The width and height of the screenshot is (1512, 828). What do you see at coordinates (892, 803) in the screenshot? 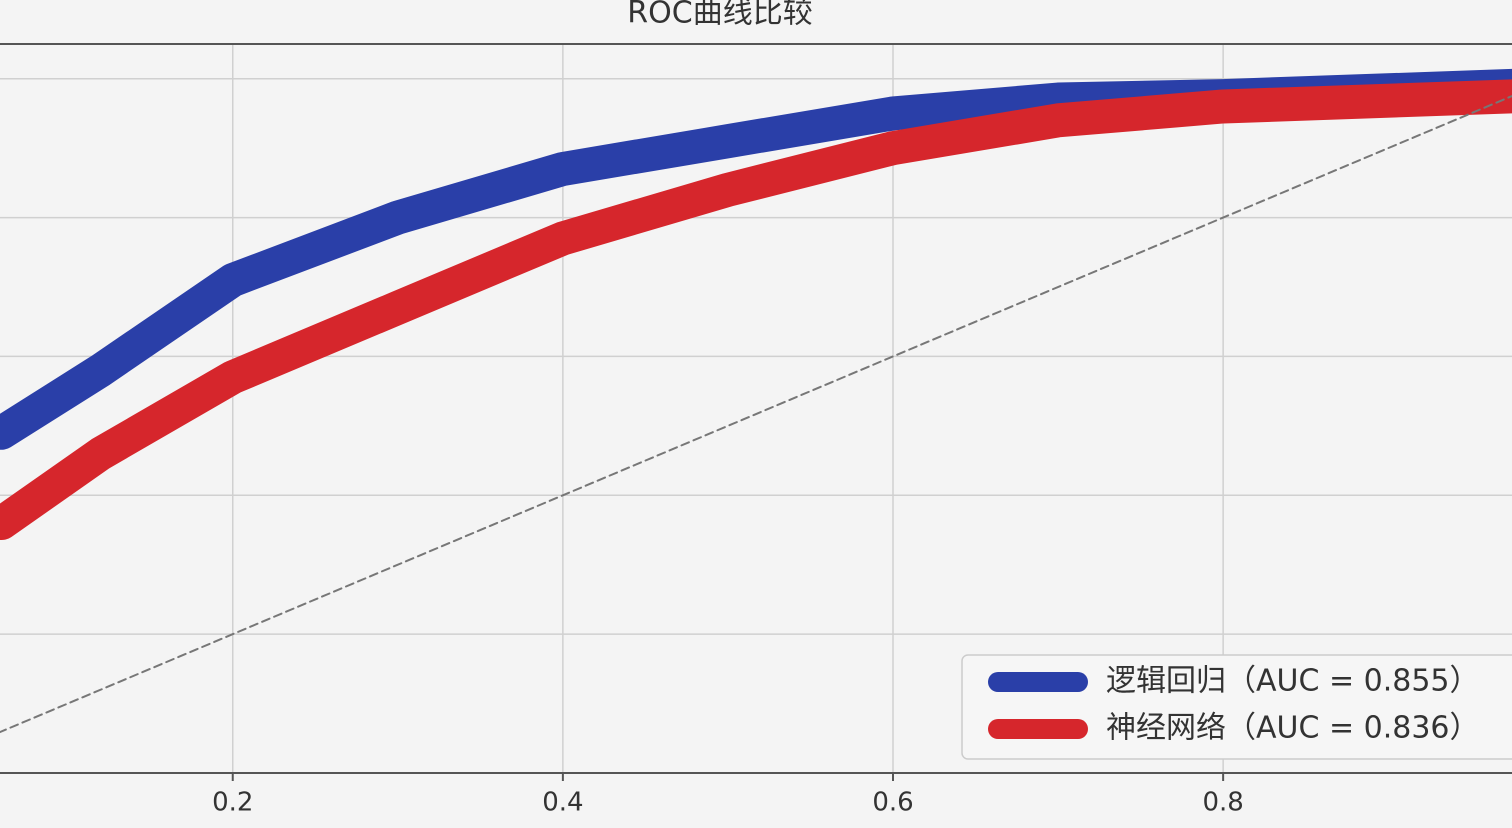
I see `x-tick-label: 0.6` at bounding box center [892, 803].